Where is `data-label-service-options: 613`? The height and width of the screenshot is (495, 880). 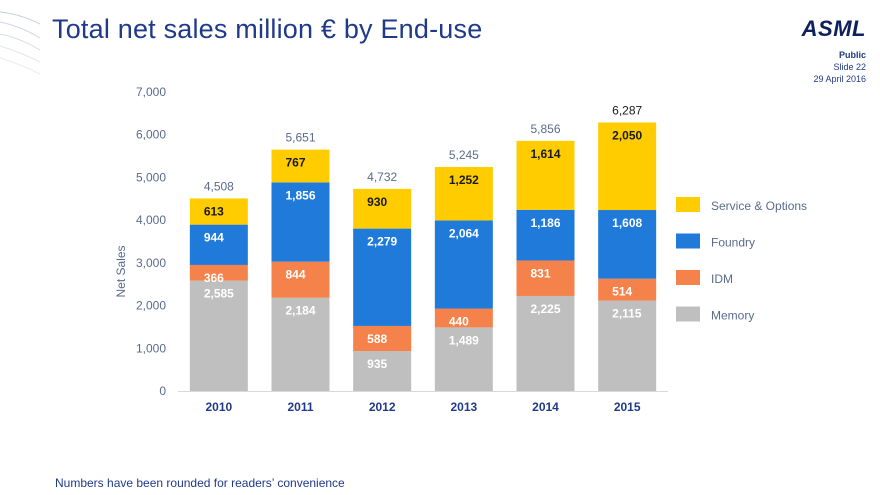
data-label-service-options: 613 is located at coordinates (214, 211).